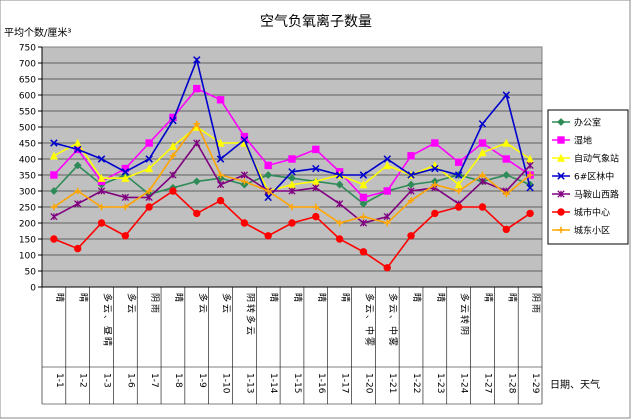 The width and height of the screenshot is (632, 420). I want to click on x-date-text: 1-8, so click(178, 380).